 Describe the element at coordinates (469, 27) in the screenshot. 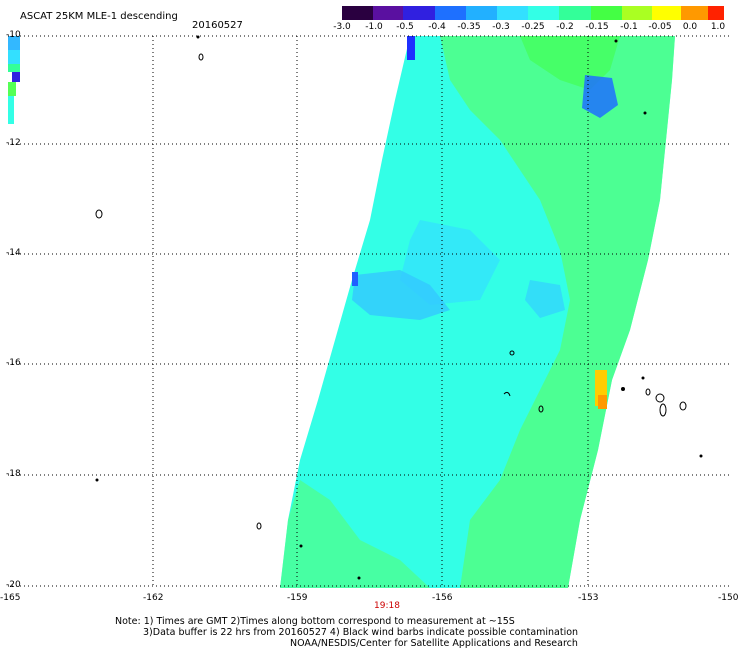

I see `colorbar-label: -0.35` at that location.